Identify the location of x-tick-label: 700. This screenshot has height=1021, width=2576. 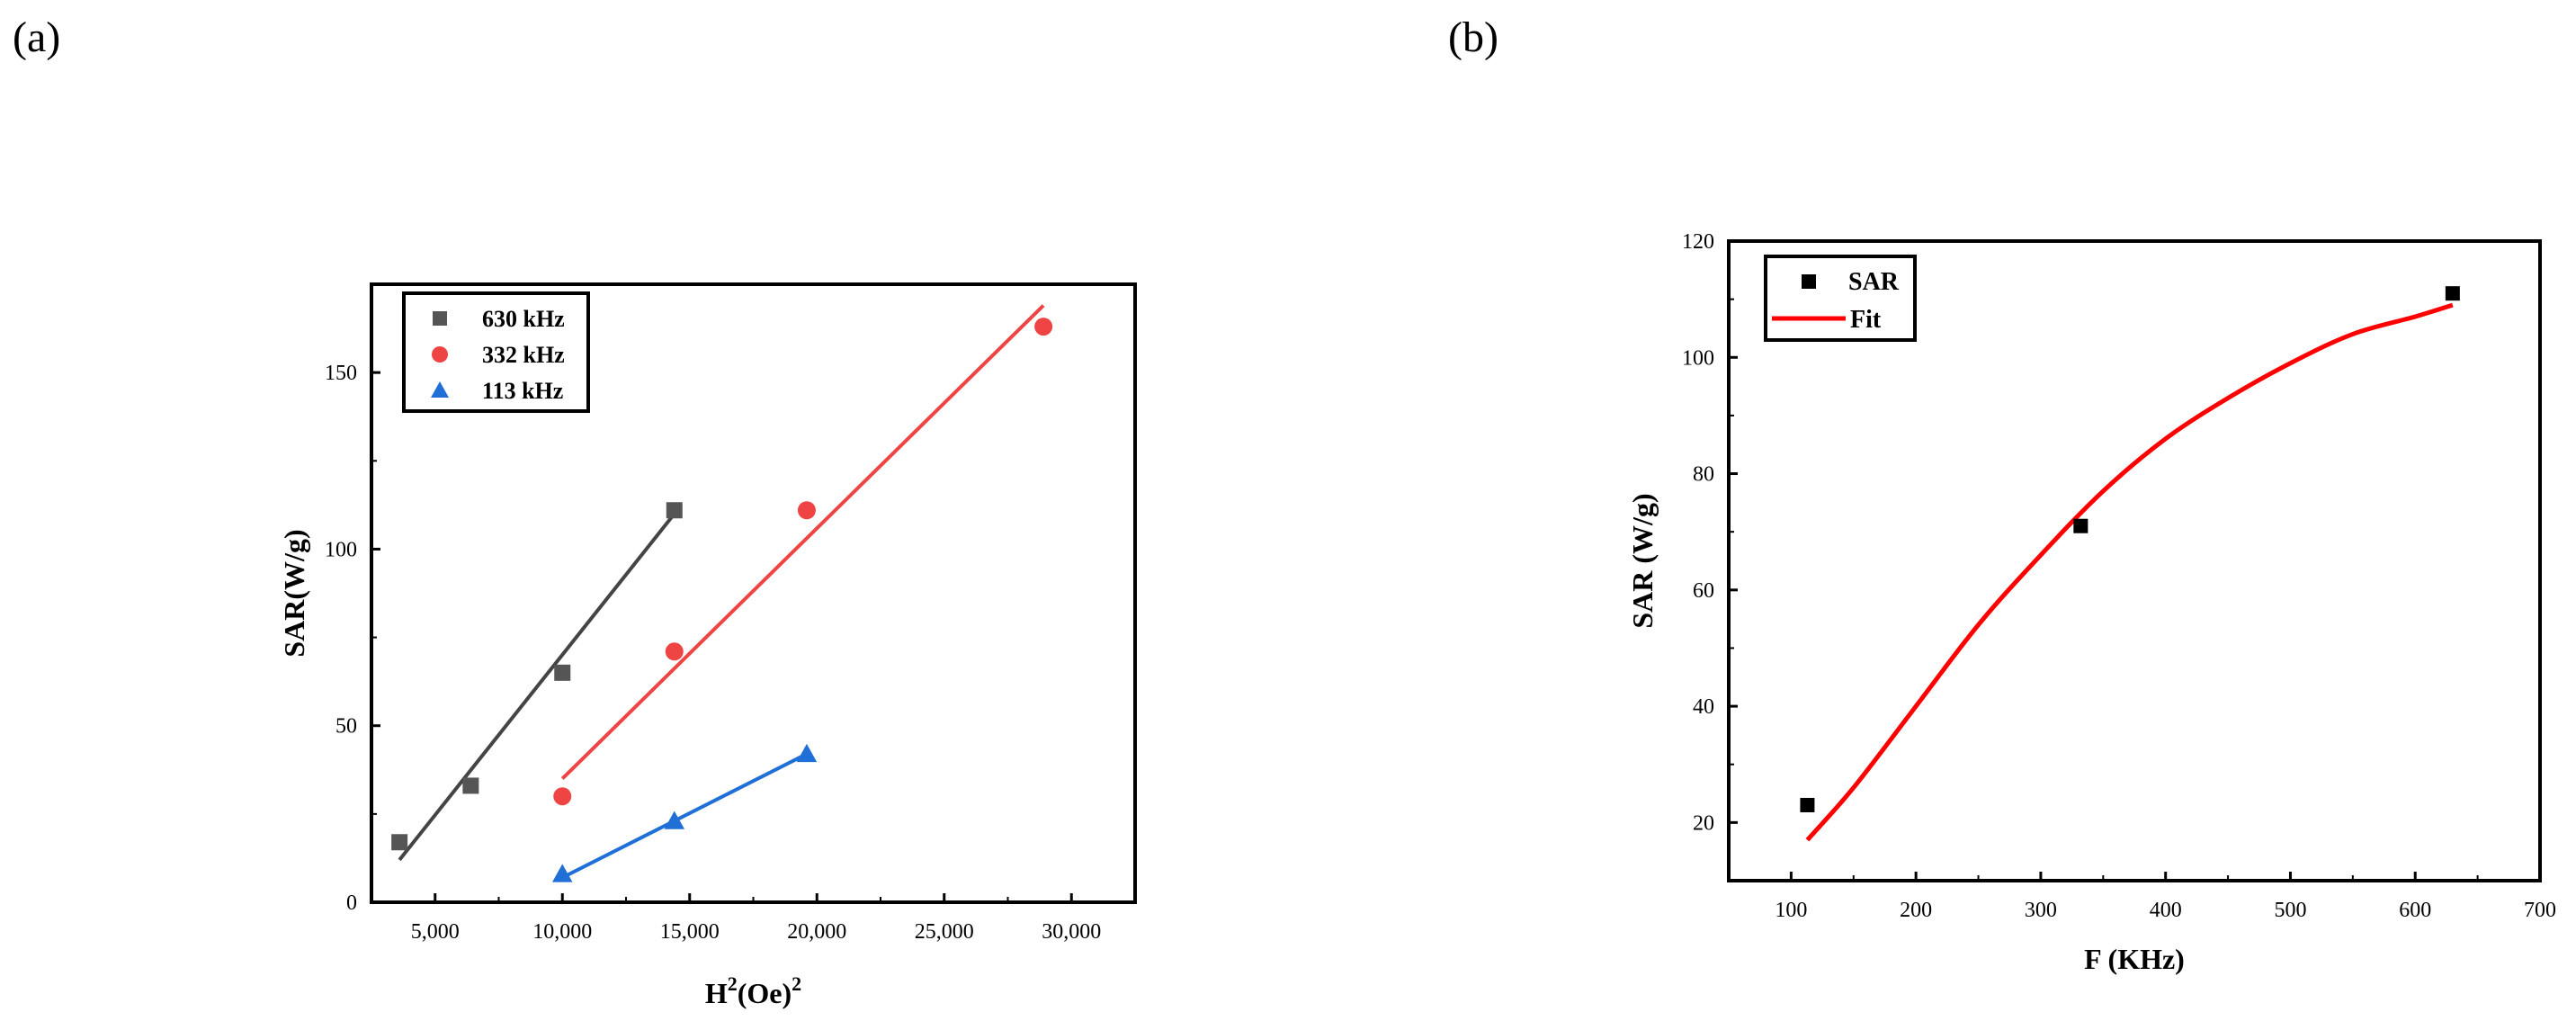
(2540, 911).